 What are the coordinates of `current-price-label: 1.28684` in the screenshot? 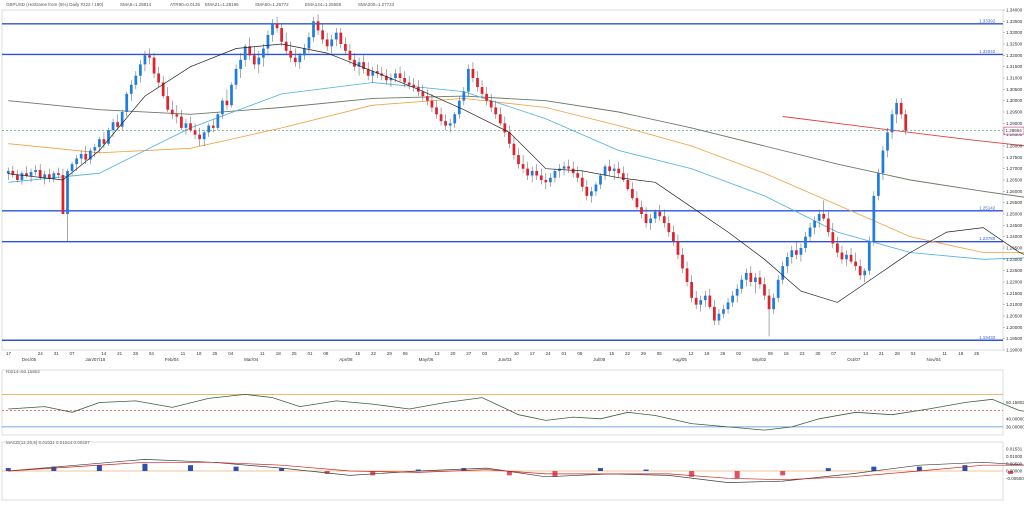 It's located at (1014, 130).